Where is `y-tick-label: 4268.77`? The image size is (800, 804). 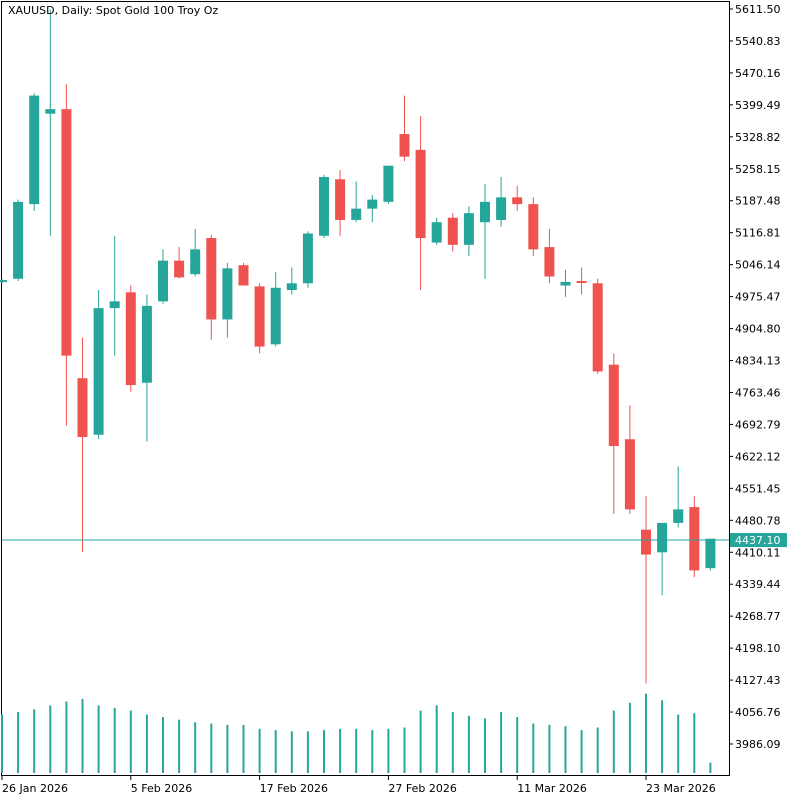
y-tick-label: 4268.77 is located at coordinates (758, 616).